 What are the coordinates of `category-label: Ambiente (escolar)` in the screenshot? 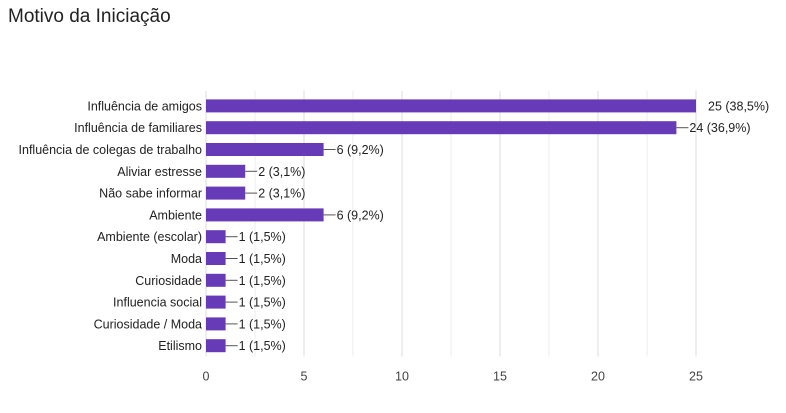 It's located at (149, 237).